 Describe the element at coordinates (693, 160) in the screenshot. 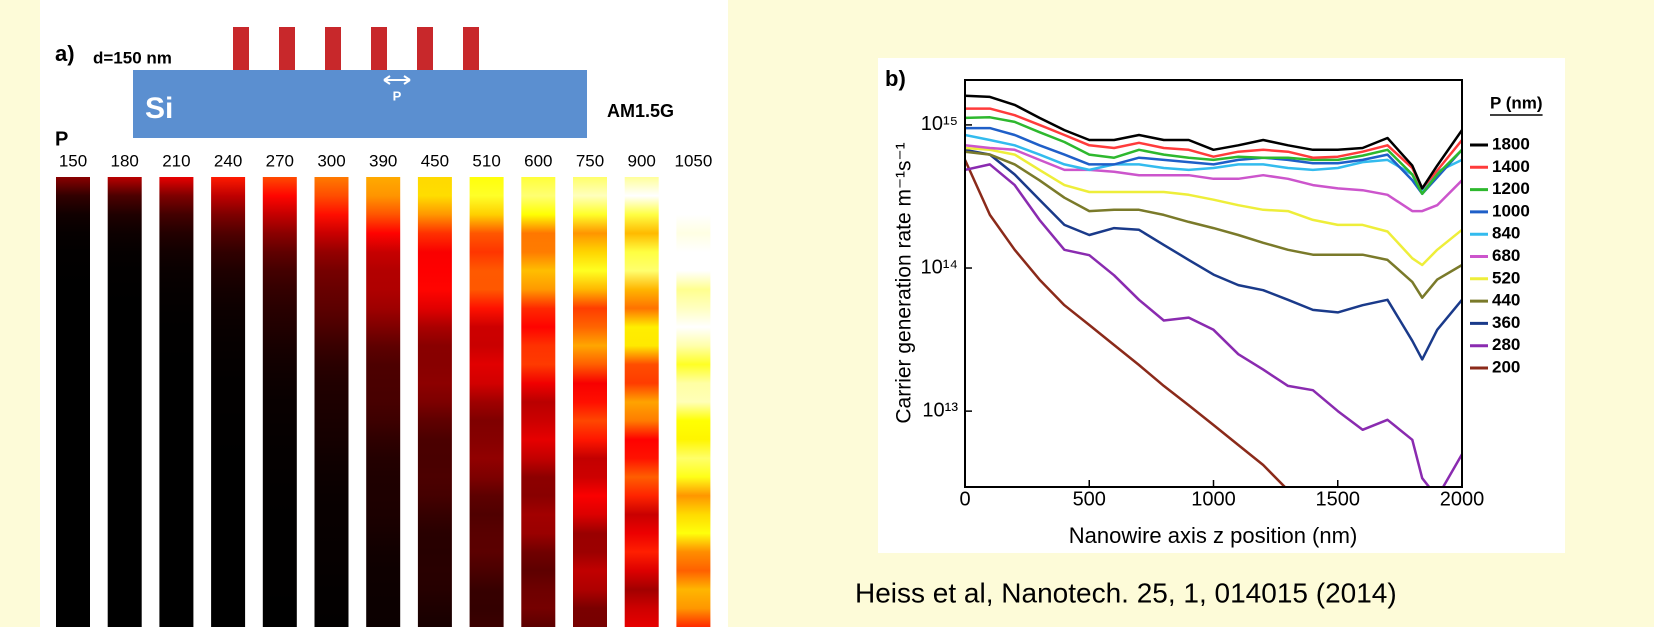

I see `period: 1050` at that location.